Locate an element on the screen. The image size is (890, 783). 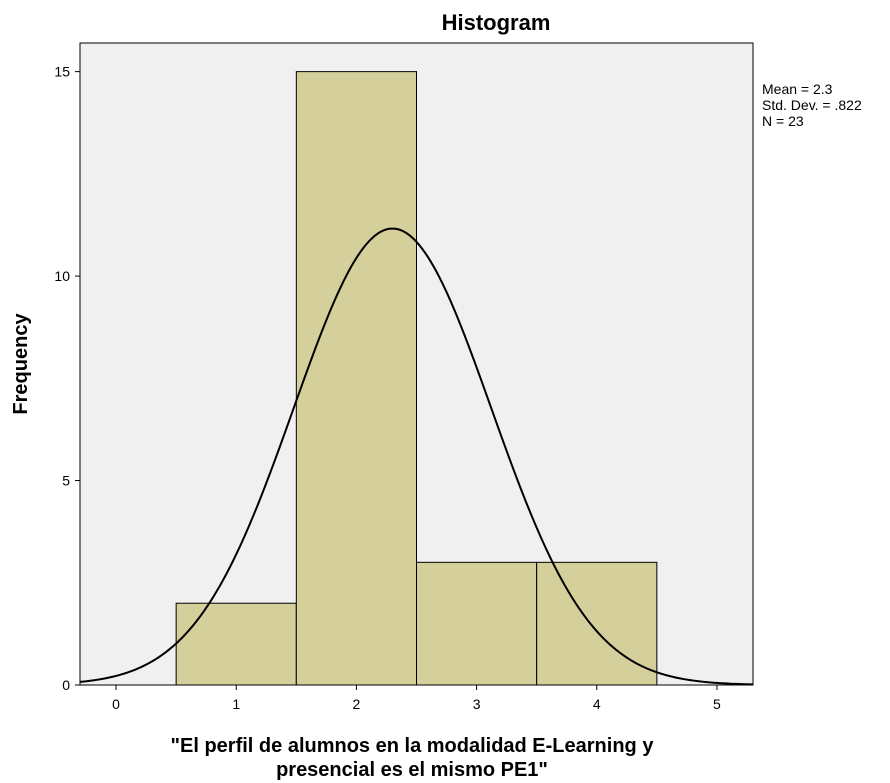
x-axis-title-line-2: presencial es el mismo PE1" is located at coordinates (412, 770).